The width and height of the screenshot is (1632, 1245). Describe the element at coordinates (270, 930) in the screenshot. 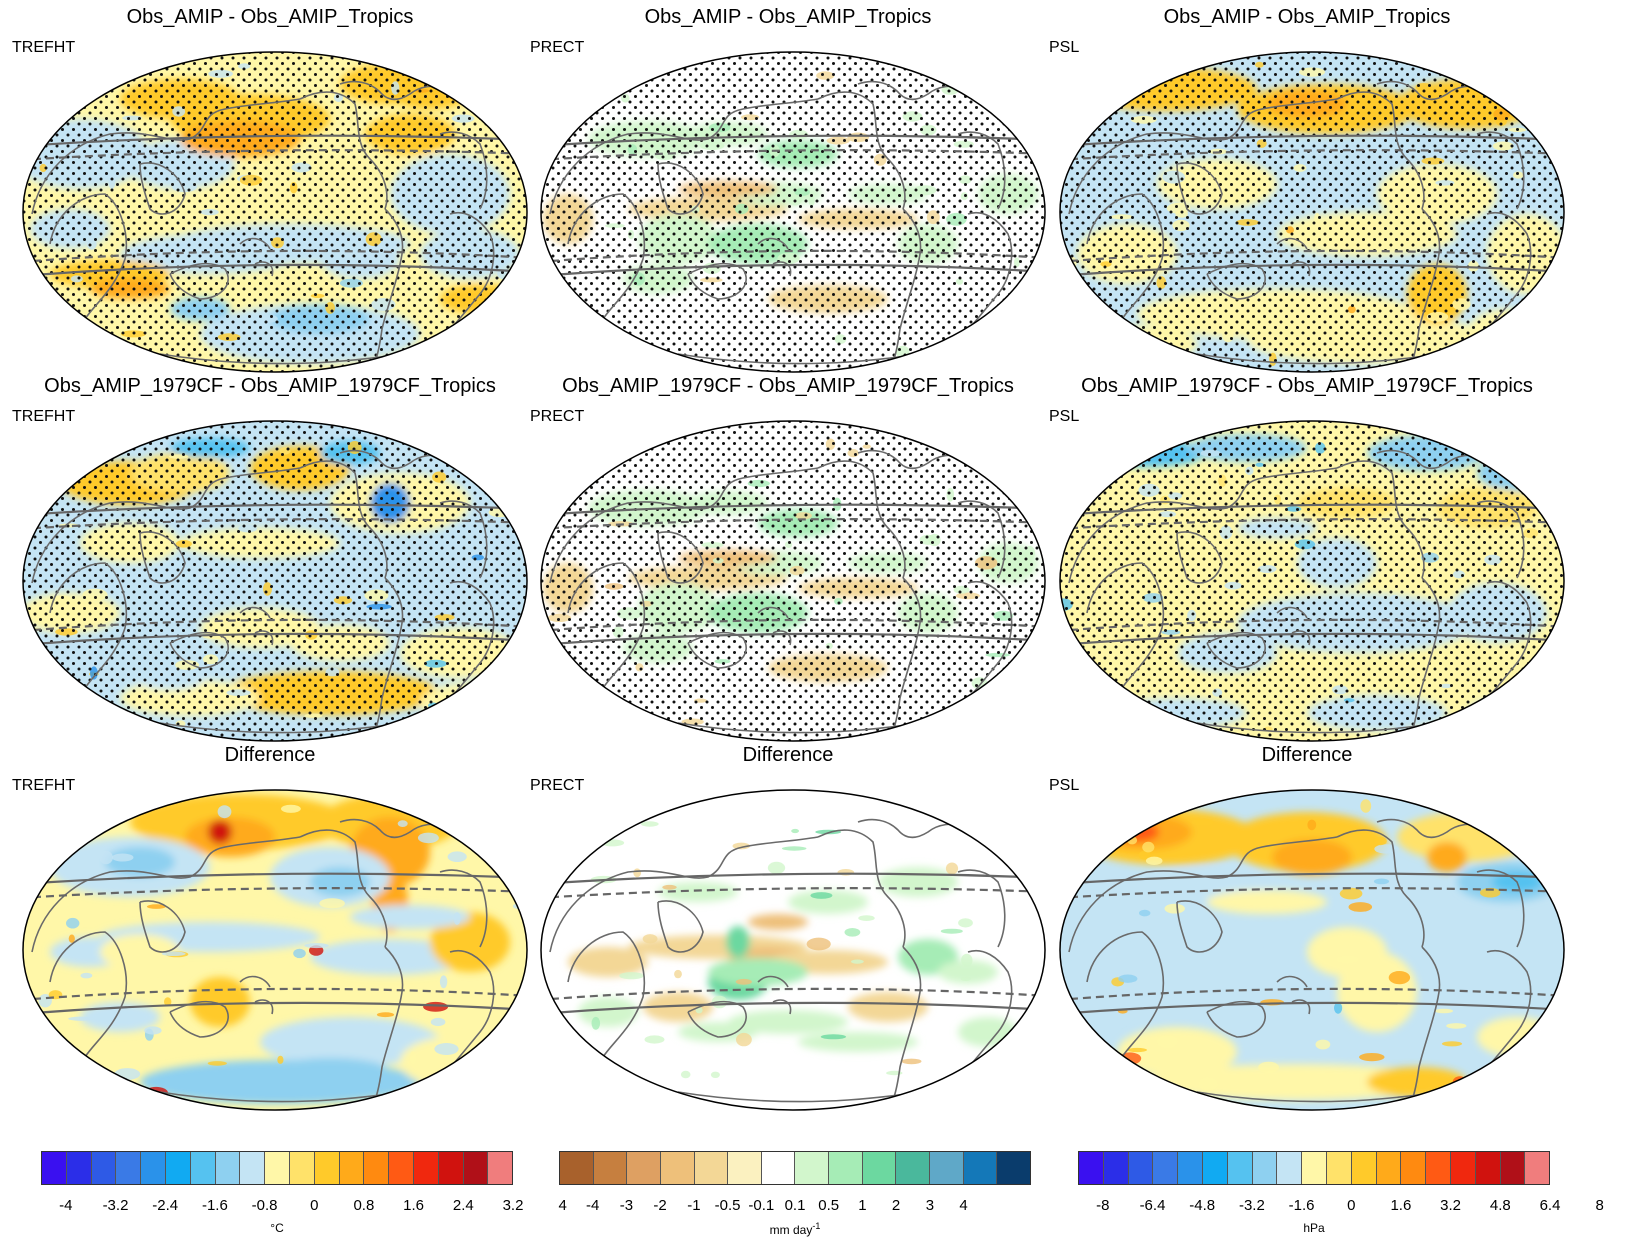

I see `map-panel: Difference TREFHT` at that location.